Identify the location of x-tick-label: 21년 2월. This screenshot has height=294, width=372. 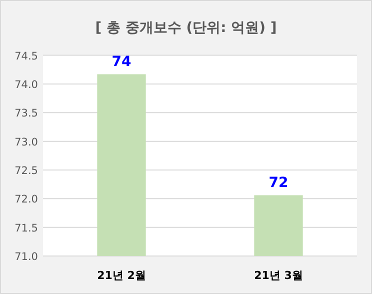
(121, 275).